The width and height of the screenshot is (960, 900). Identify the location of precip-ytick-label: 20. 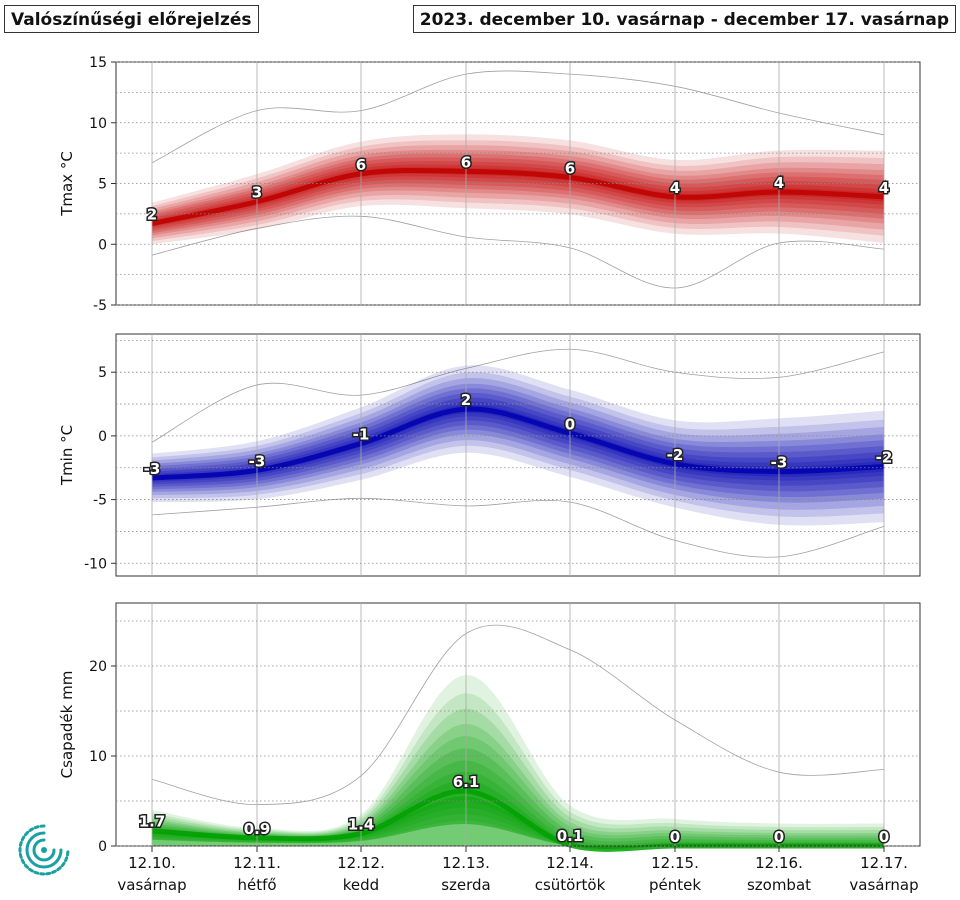
(98, 667).